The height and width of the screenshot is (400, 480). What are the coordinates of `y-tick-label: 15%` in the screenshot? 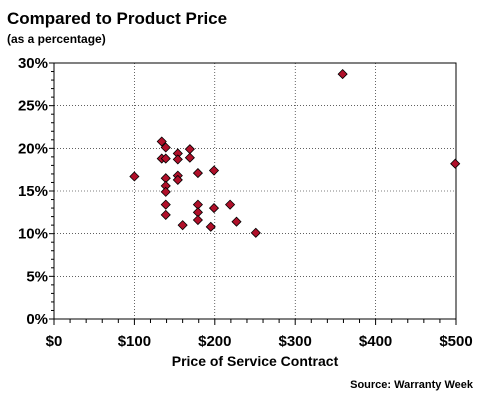 It's located at (33, 191).